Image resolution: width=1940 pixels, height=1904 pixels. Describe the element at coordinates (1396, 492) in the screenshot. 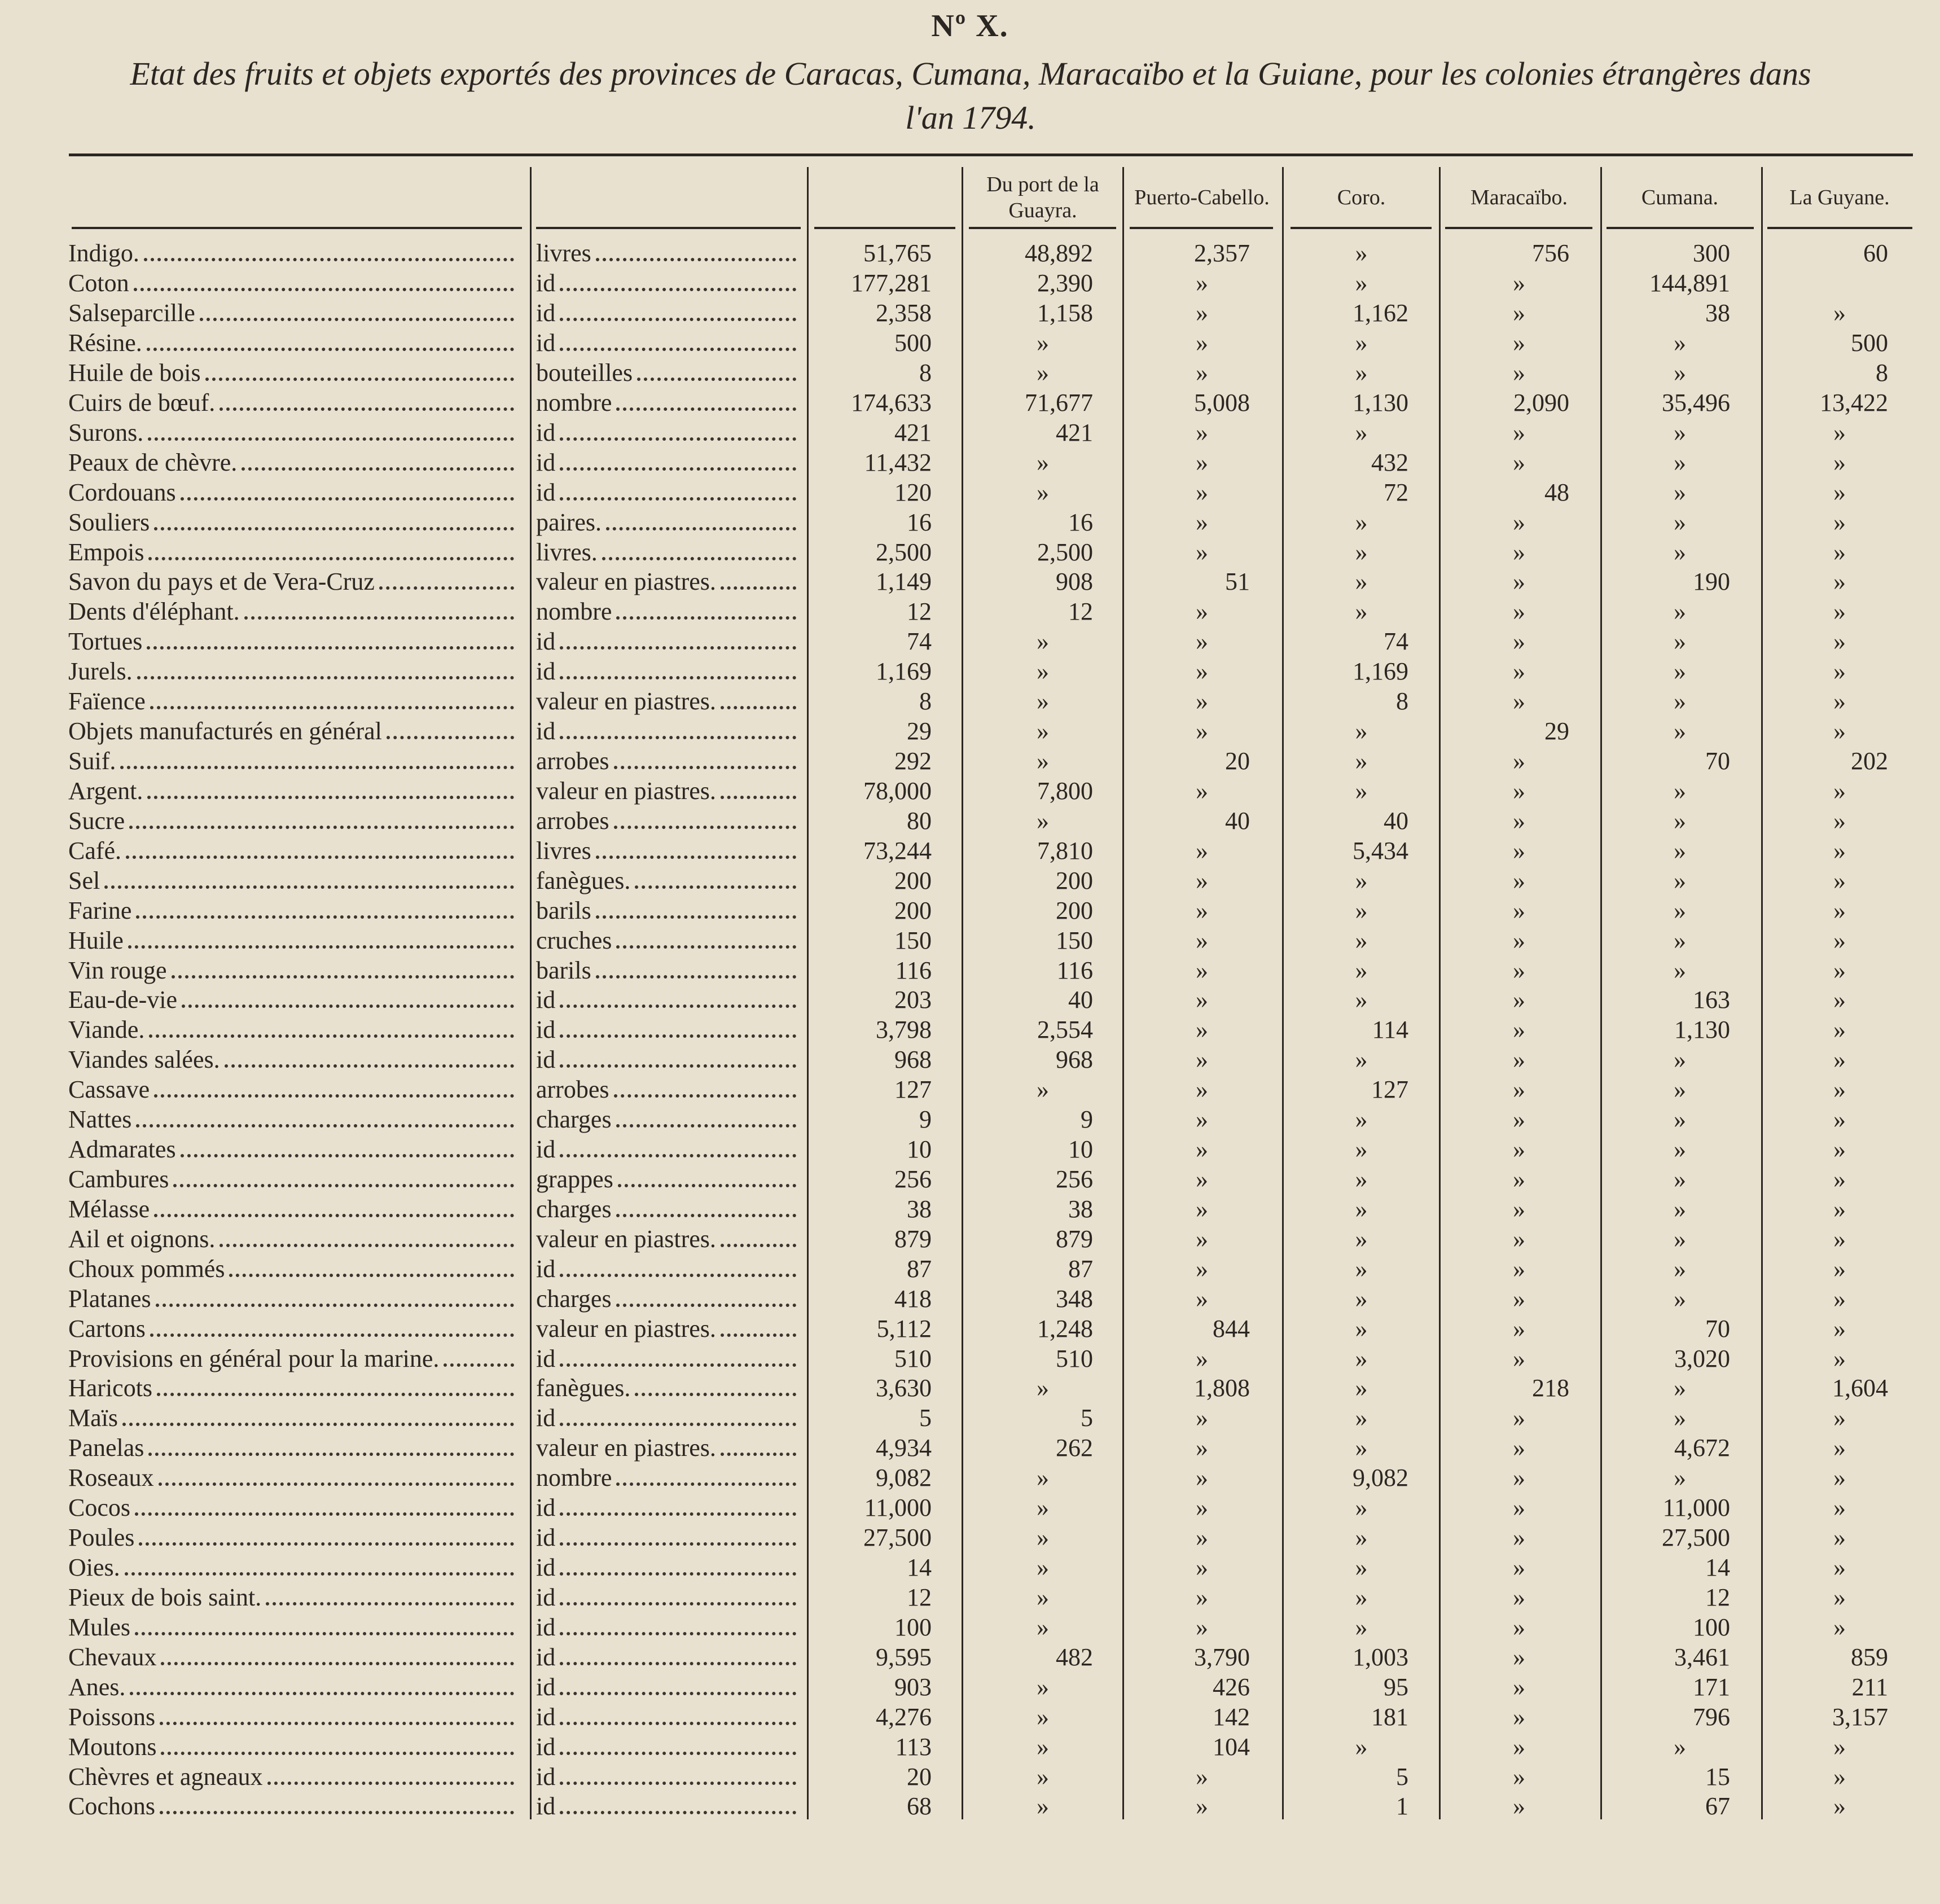

I see `region-value: 72` at that location.